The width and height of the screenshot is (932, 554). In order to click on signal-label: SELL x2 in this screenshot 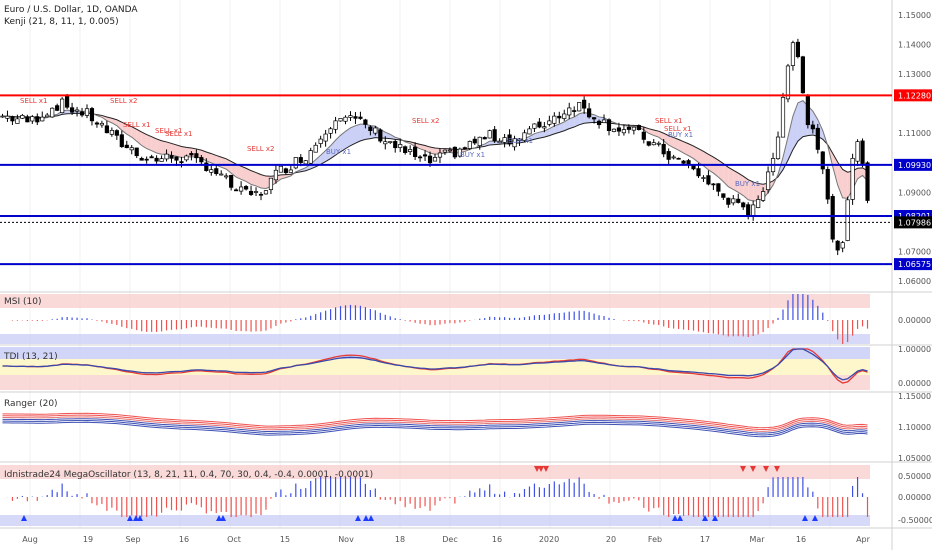, I will do `click(426, 121)`.